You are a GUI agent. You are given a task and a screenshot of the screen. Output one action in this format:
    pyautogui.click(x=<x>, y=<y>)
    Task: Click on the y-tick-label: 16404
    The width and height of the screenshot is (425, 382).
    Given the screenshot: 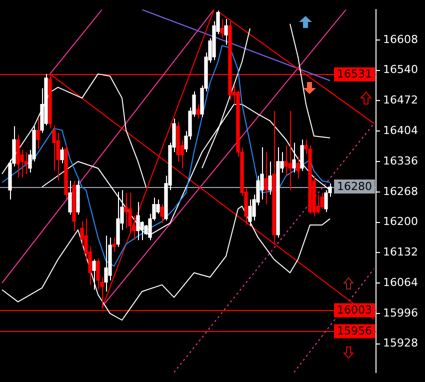 What is the action you would take?
    pyautogui.click(x=400, y=130)
    